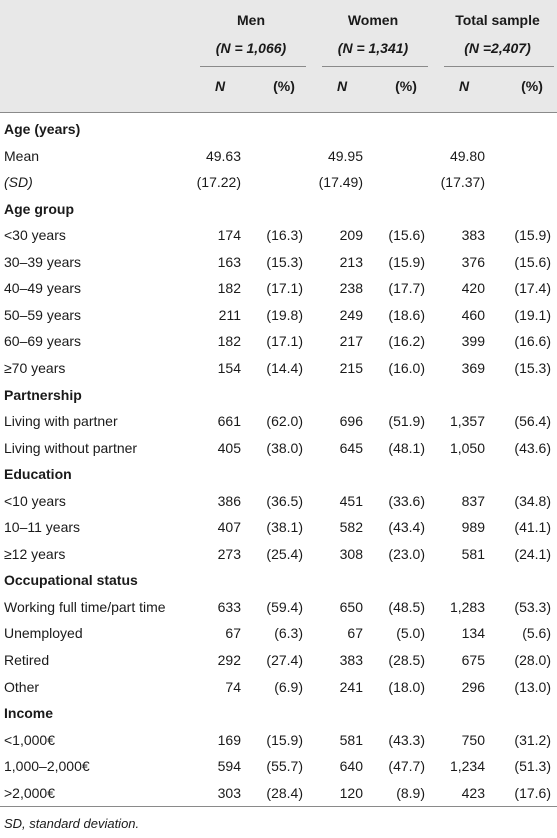 This screenshot has height=838, width=557. What do you see at coordinates (278, 341) in the screenshot?
I see `table-row: 60–69 years 182 (17.1) 217 (16.2) 399 (16.6)` at bounding box center [278, 341].